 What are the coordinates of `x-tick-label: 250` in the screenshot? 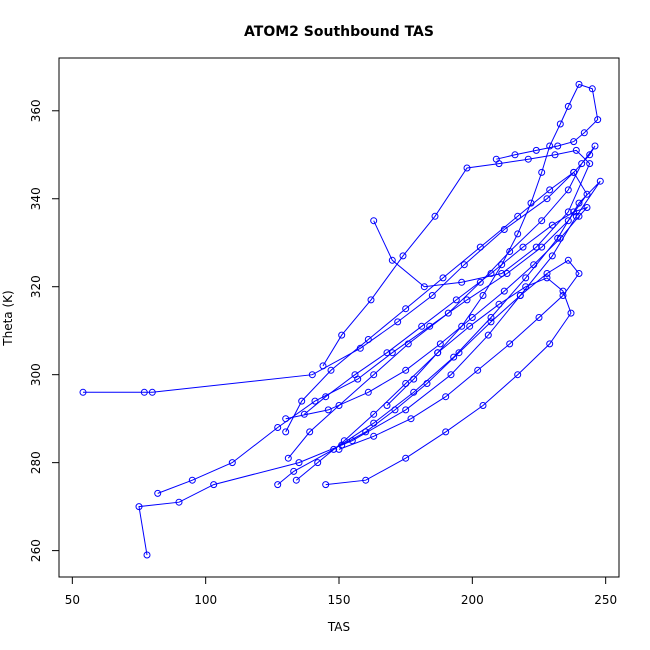 It's located at (605, 600).